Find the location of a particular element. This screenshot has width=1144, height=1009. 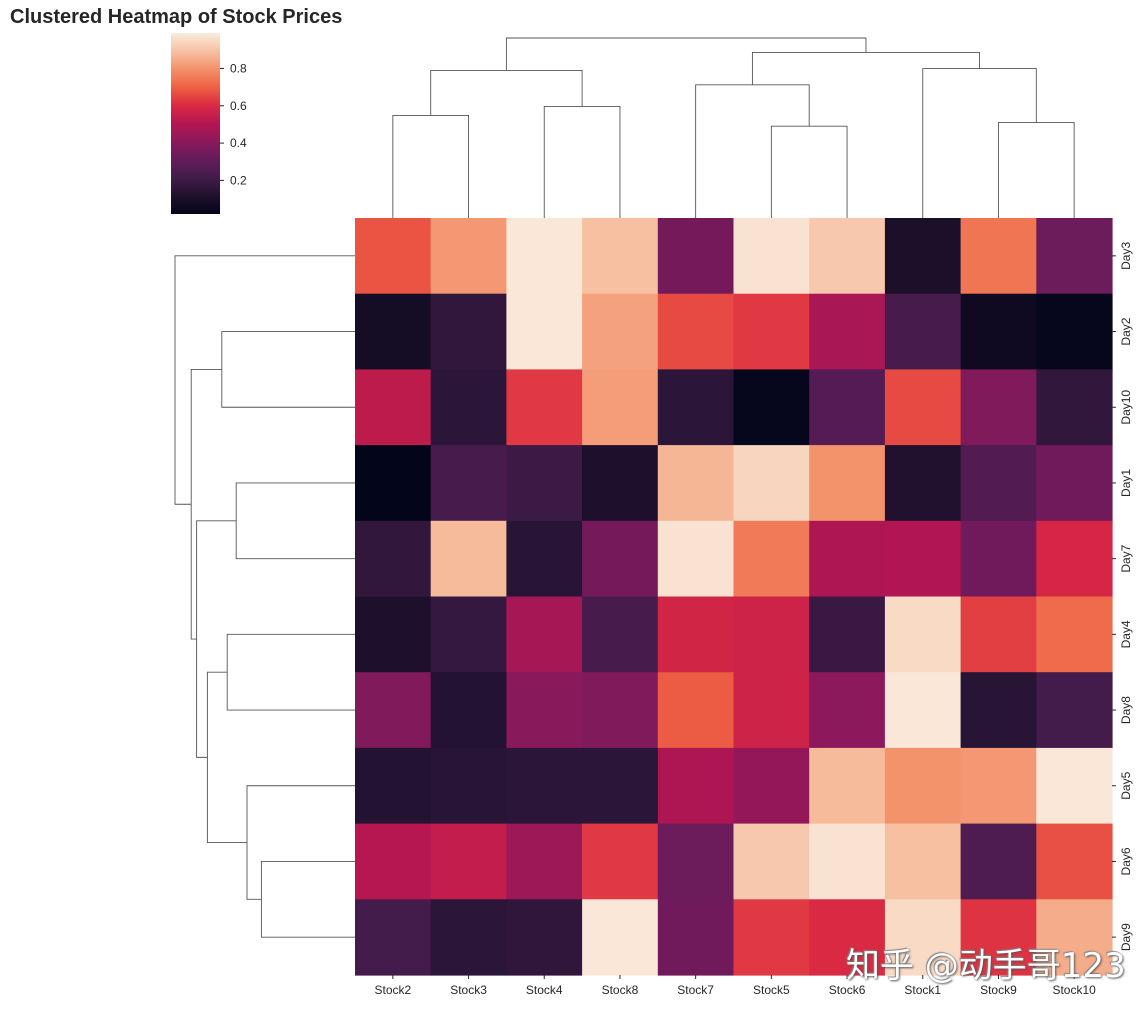

heatmap-cell-Day7-Stock2 is located at coordinates (393, 559).